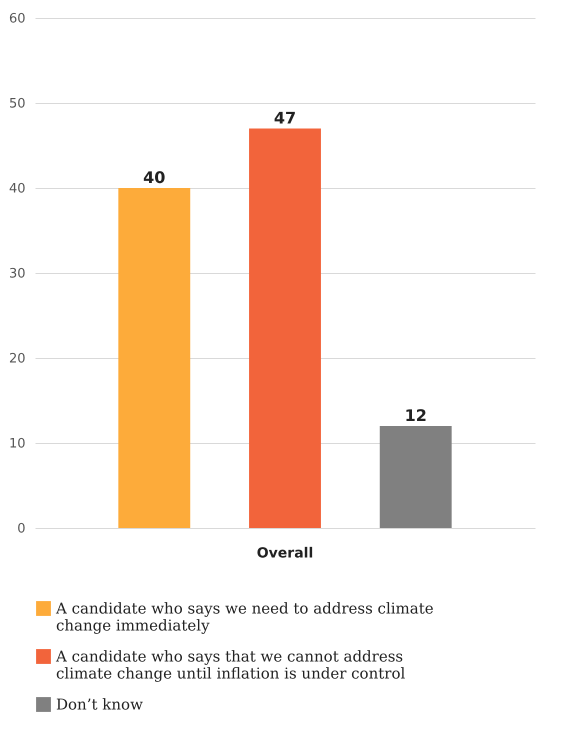 This screenshot has width=564, height=736. What do you see at coordinates (17, 189) in the screenshot?
I see `y-tick-label: 40` at bounding box center [17, 189].